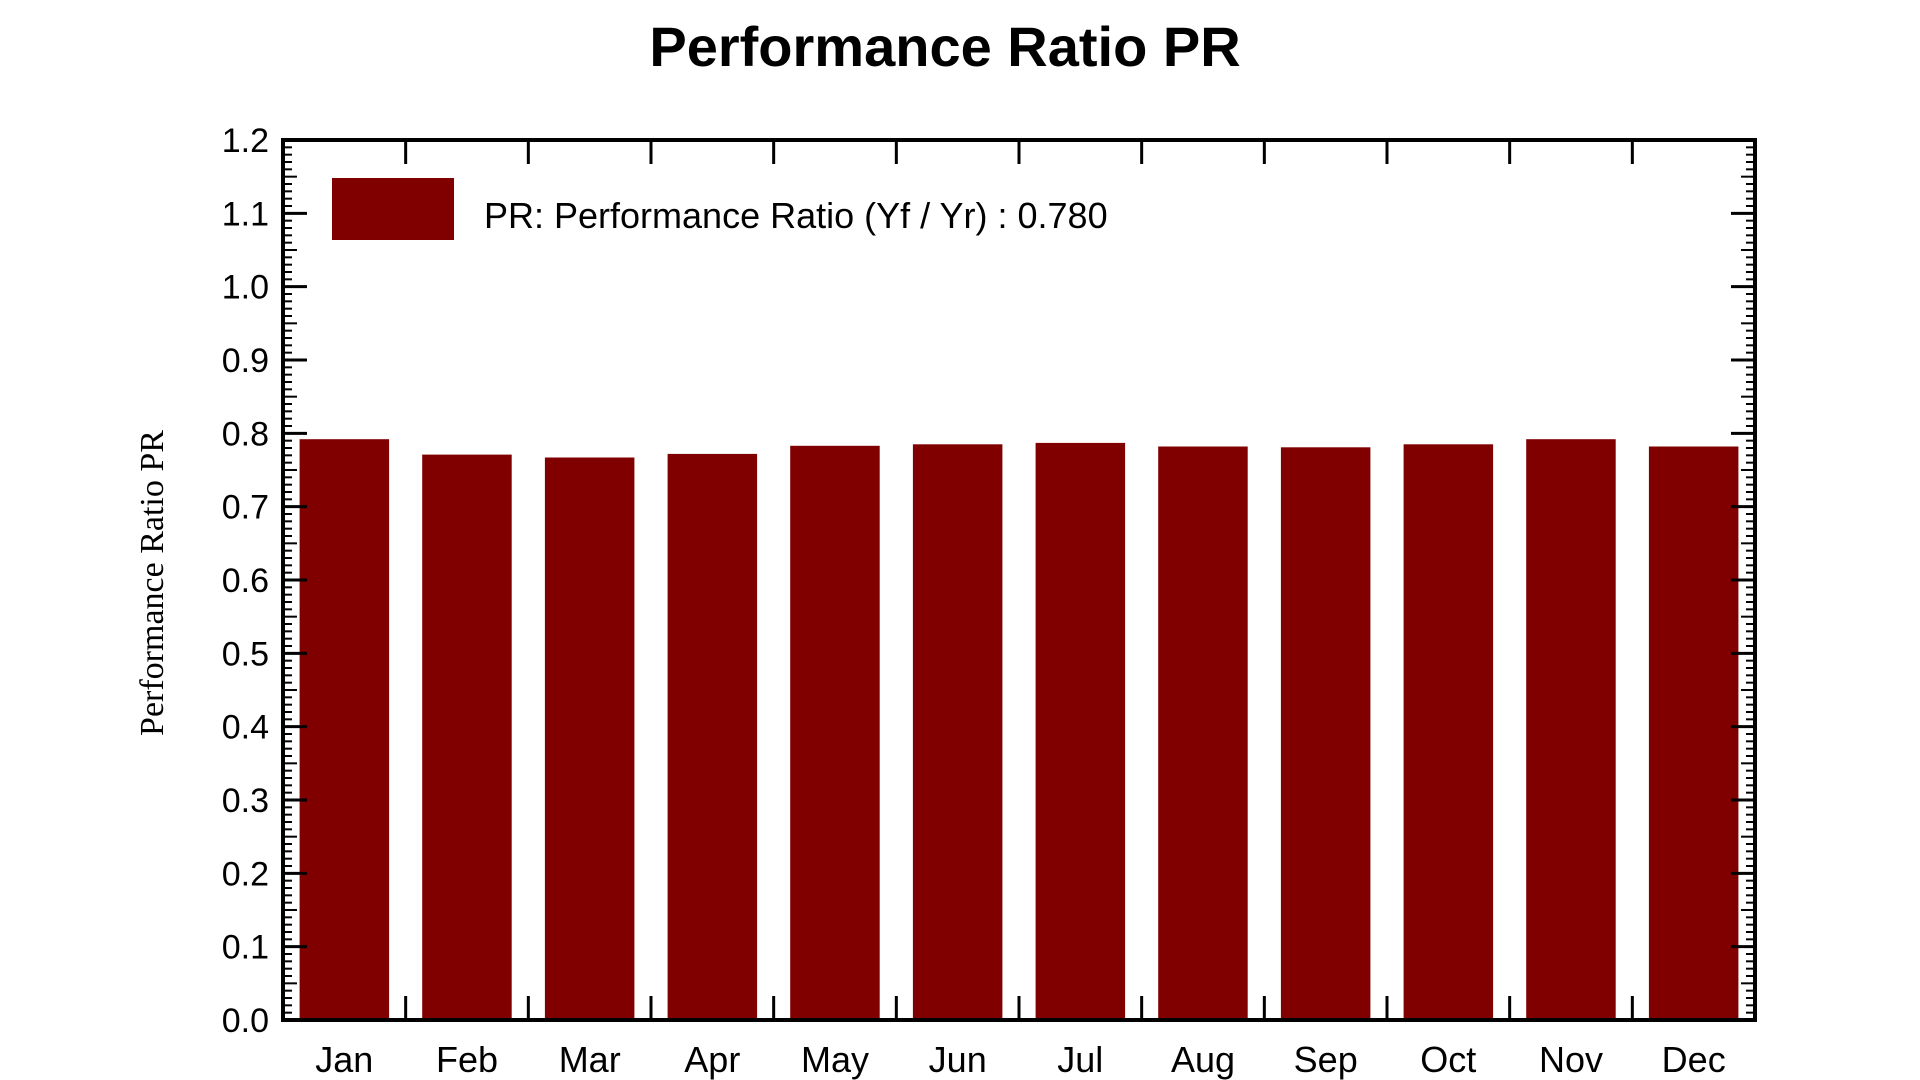 Image resolution: width=1920 pixels, height=1080 pixels. Describe the element at coordinates (245, 654) in the screenshot. I see `y-tick-label: 0.5` at that location.